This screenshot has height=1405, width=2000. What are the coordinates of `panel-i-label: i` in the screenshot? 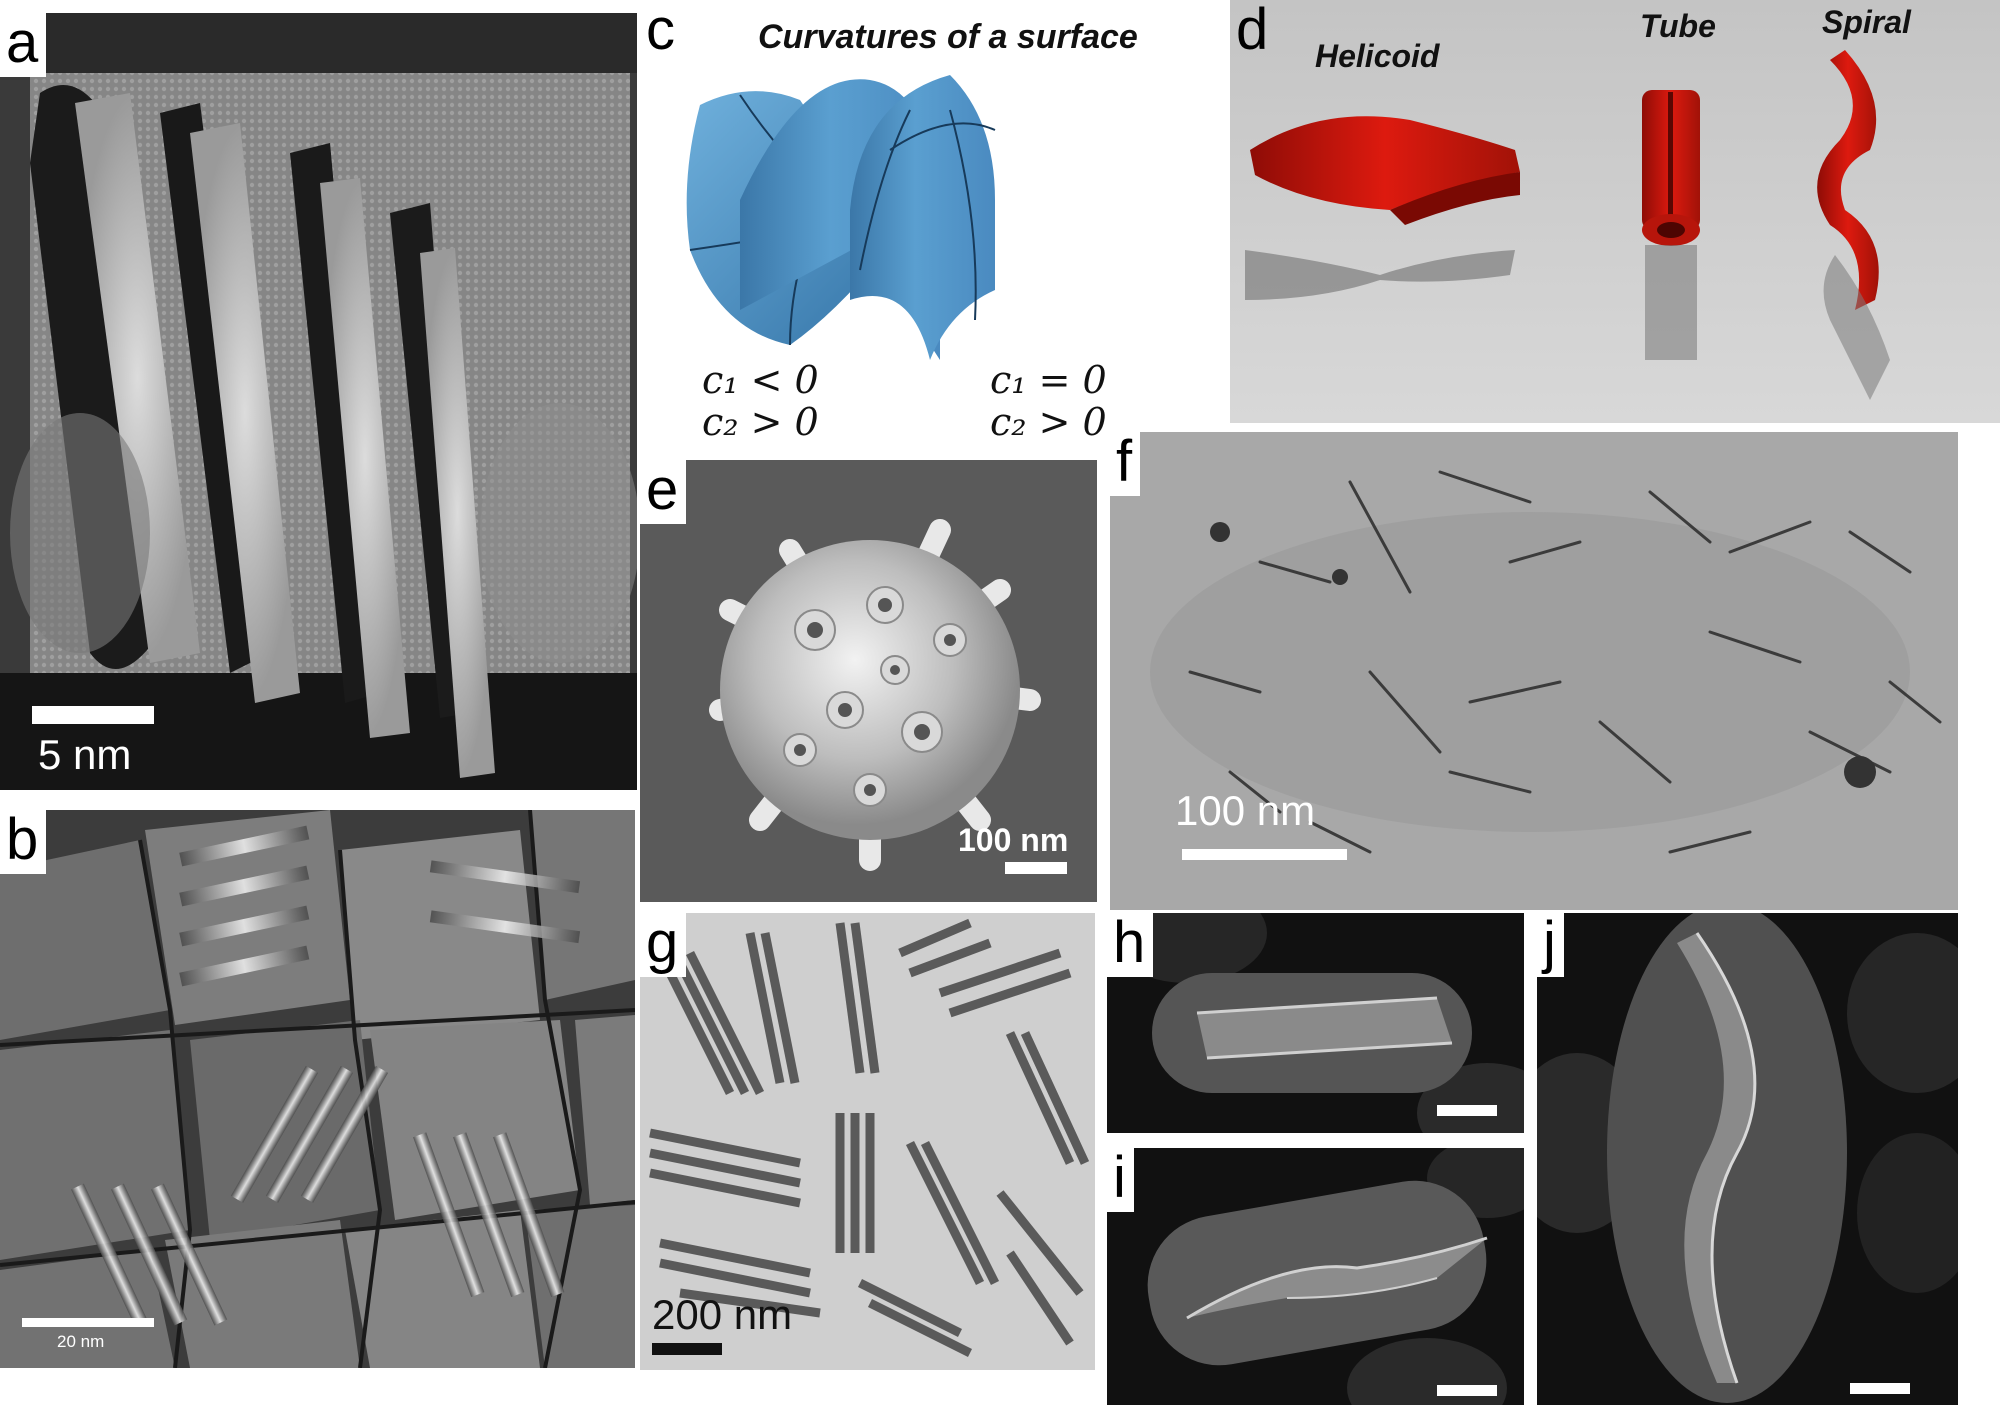 It's located at (1120, 1180).